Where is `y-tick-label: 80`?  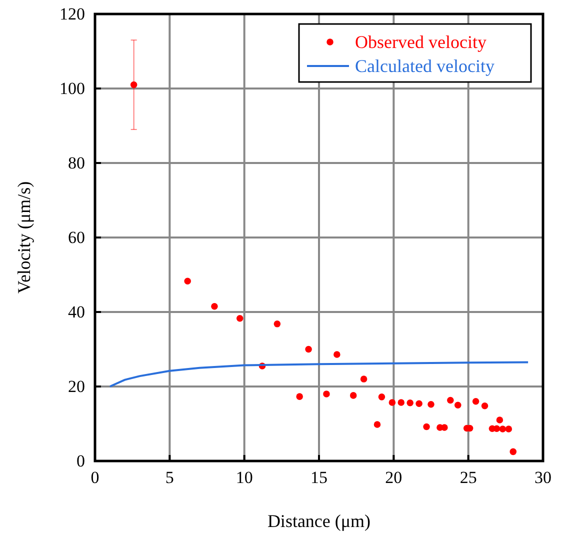 y-tick-label: 80 is located at coordinates (76, 162).